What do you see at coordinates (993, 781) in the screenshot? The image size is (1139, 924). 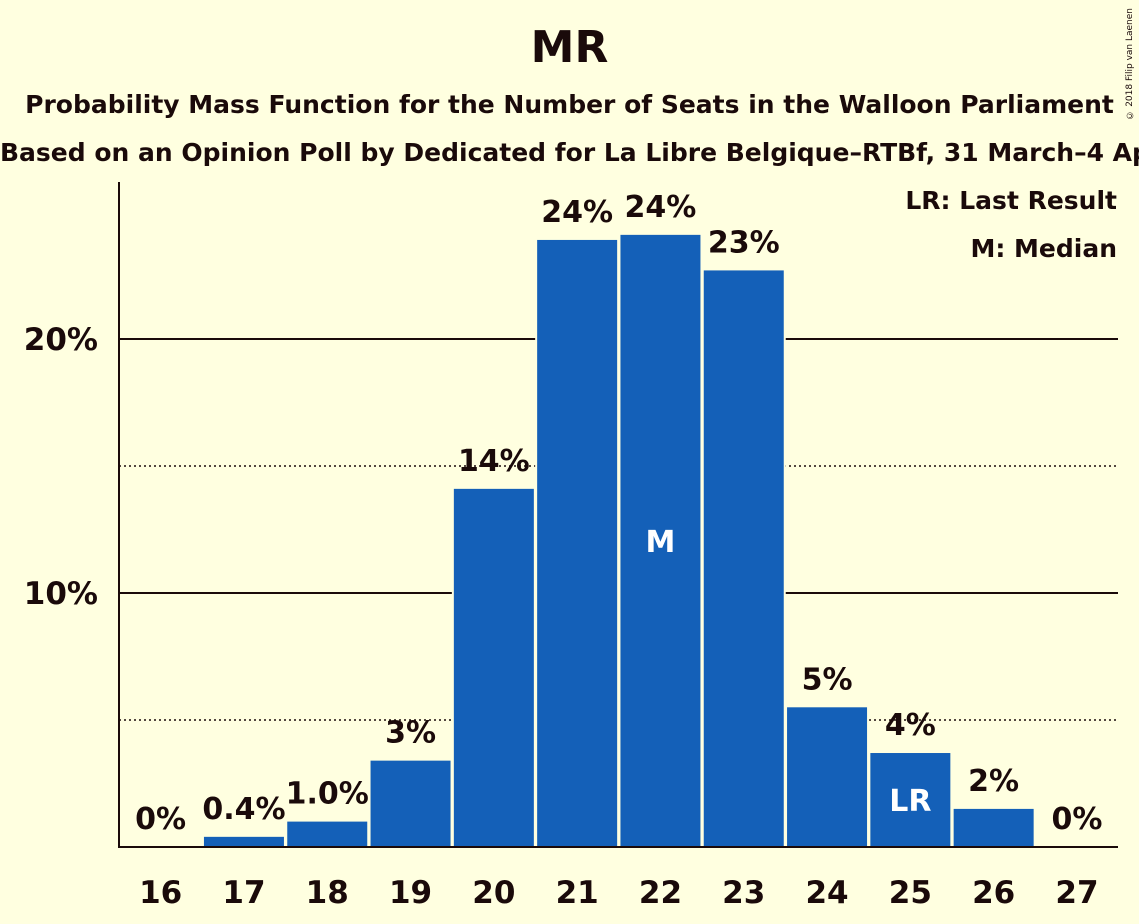 I see `data-label: 2%` at bounding box center [993, 781].